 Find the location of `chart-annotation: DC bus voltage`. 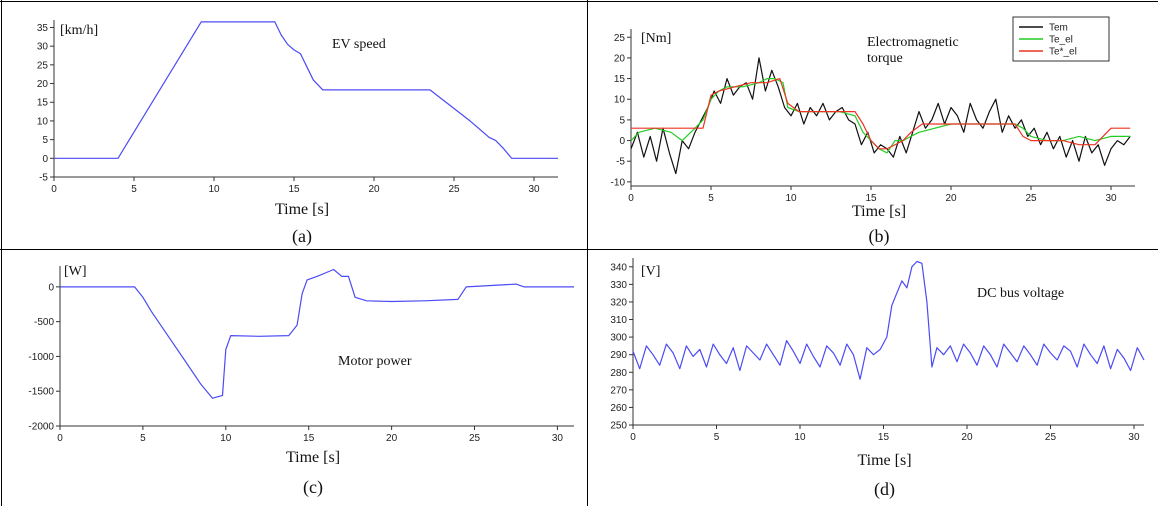

chart-annotation: DC bus voltage is located at coordinates (1020, 293).